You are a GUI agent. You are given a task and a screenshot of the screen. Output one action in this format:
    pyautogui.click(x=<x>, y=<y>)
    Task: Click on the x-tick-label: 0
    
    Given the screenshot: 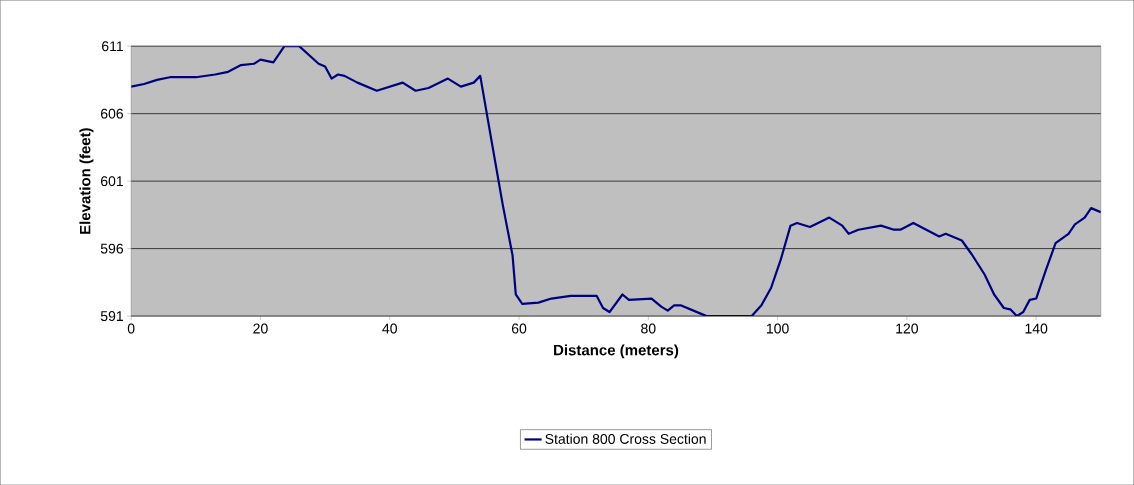 What is the action you would take?
    pyautogui.click(x=131, y=328)
    